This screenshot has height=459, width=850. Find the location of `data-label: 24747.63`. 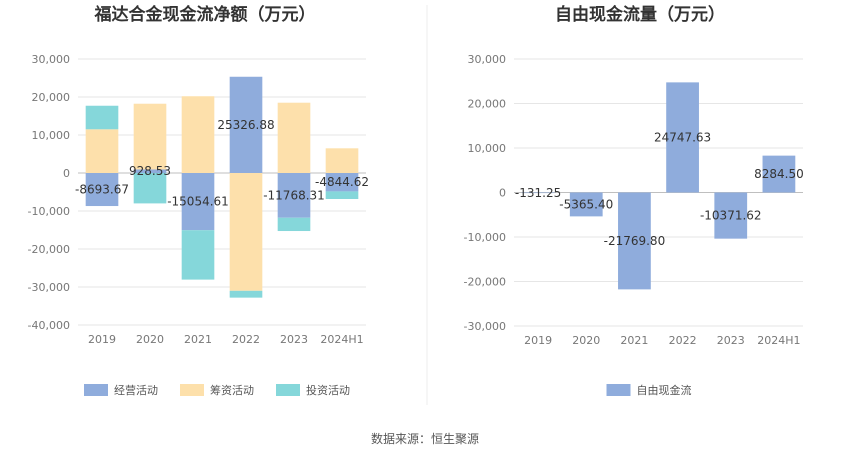

data-label: 24747.63 is located at coordinates (682, 137).